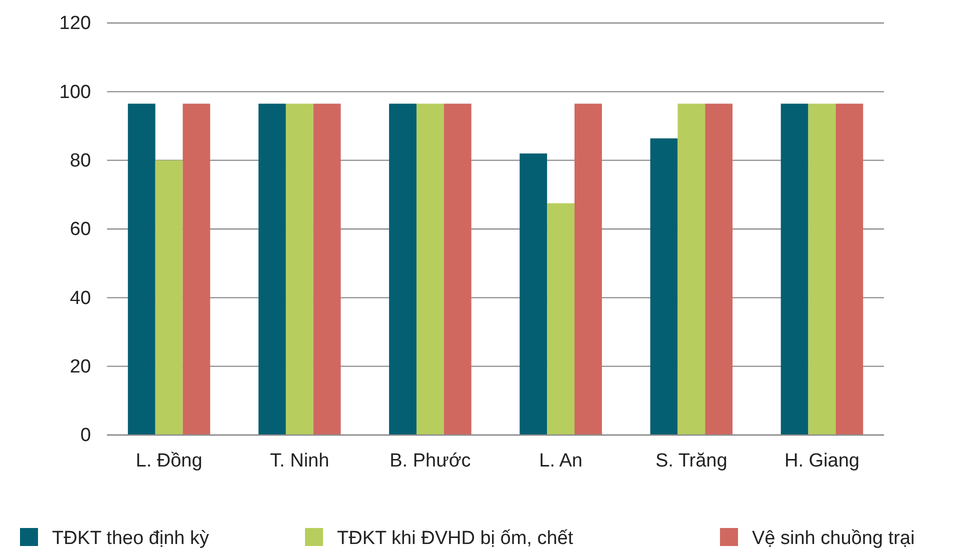 The height and width of the screenshot is (551, 960). What do you see at coordinates (80, 229) in the screenshot?
I see `y-tick-label: 60` at bounding box center [80, 229].